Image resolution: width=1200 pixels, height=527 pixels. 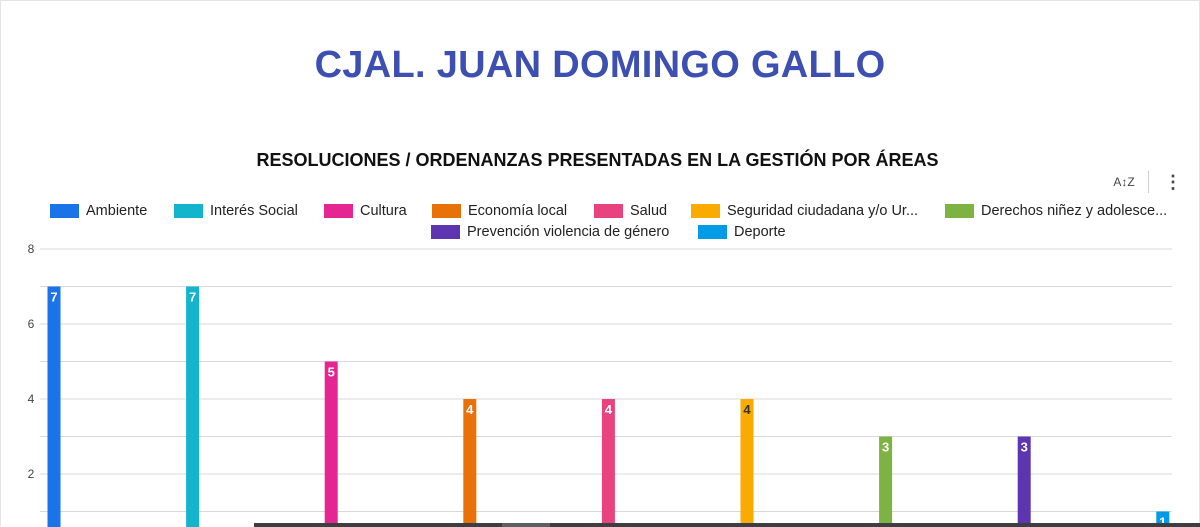 I want to click on legend-label: Ambiente, so click(x=117, y=211).